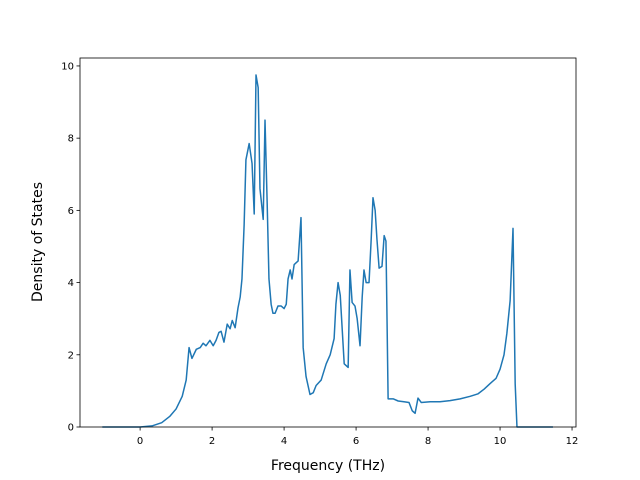 This screenshot has width=640, height=480. Describe the element at coordinates (284, 441) in the screenshot. I see `x-tick-label: 4` at that location.